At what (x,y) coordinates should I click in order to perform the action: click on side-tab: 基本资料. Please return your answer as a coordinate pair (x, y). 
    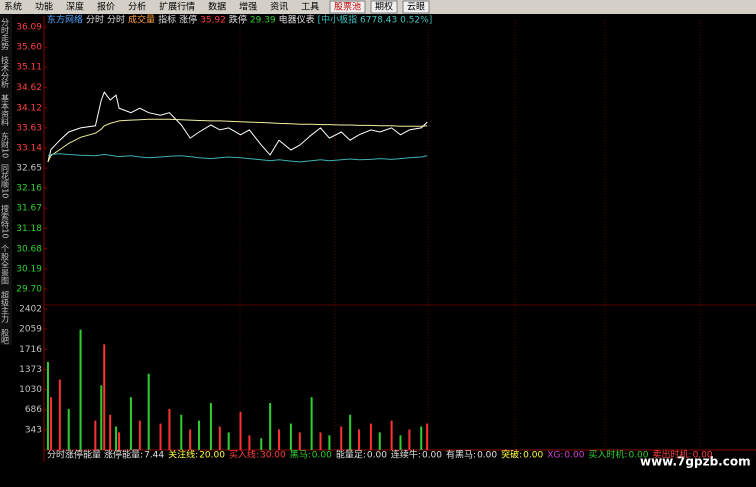
    Looking at the image, I should click on (5, 110).